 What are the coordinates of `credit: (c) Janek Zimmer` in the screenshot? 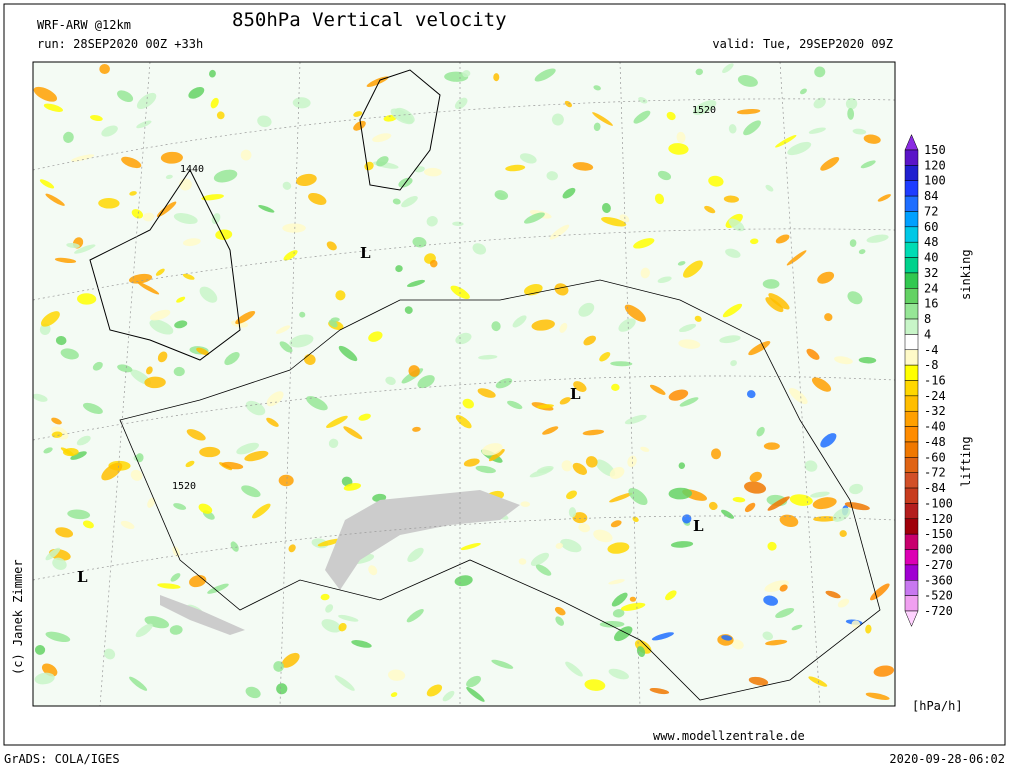 It's located at (18, 617).